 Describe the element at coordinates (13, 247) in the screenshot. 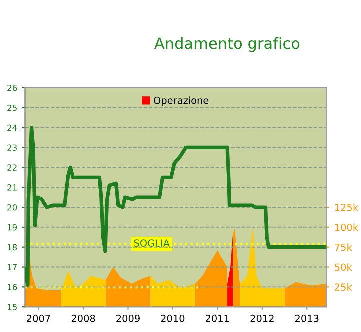

I see `y-tick-label: 18` at that location.